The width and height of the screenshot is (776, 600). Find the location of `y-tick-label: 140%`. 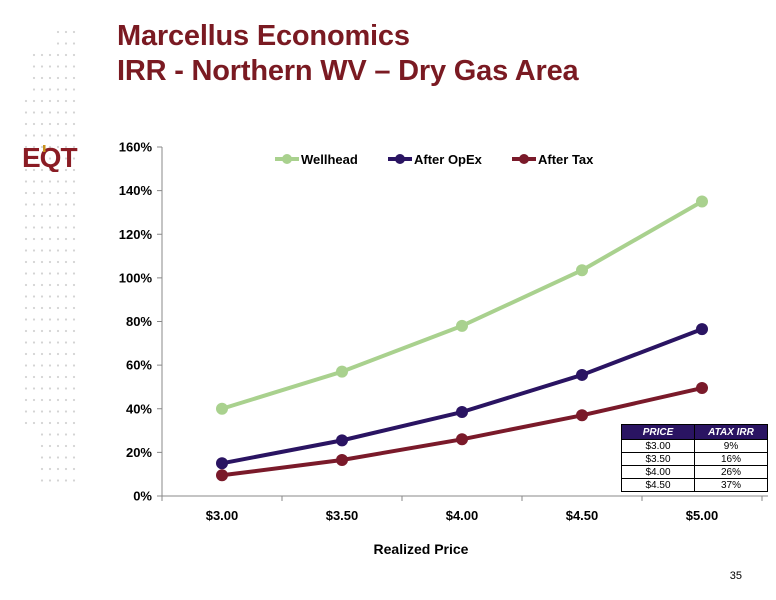

y-tick-label: 140% is located at coordinates (136, 190).